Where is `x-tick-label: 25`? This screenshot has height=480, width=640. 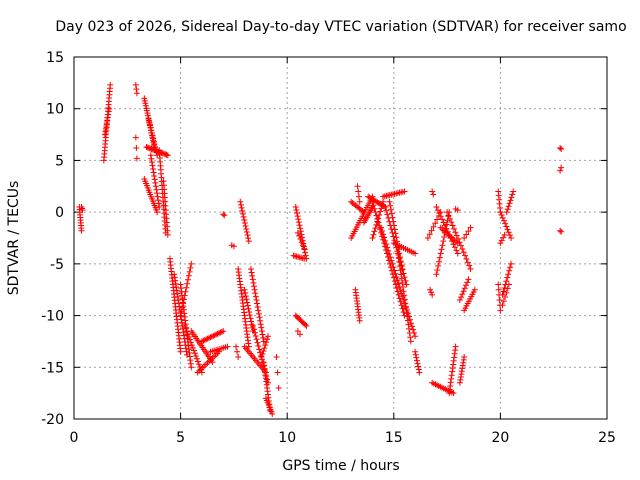
x-tick-label: 25 is located at coordinates (607, 438).